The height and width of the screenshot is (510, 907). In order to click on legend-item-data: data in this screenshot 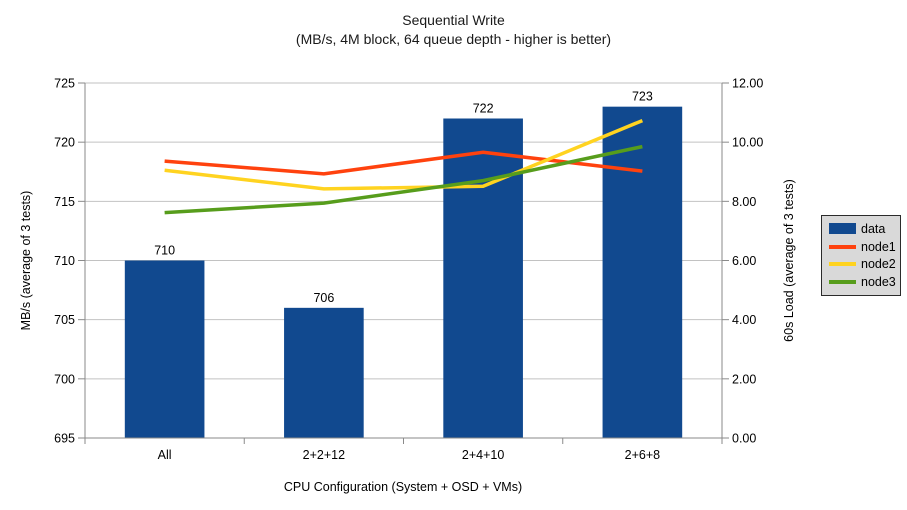, I will do `click(863, 228)`.